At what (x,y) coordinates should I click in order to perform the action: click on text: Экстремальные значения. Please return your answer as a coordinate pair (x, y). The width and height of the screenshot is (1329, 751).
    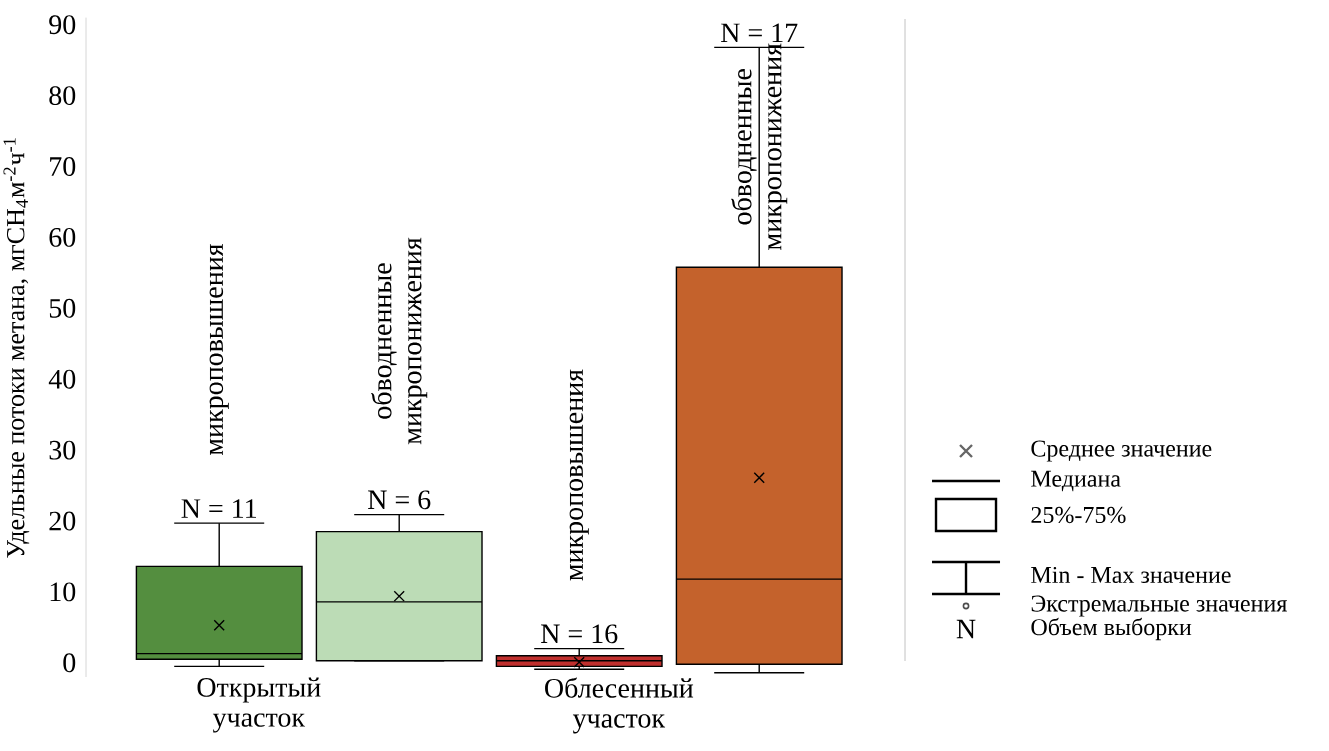
    Looking at the image, I should click on (1159, 606).